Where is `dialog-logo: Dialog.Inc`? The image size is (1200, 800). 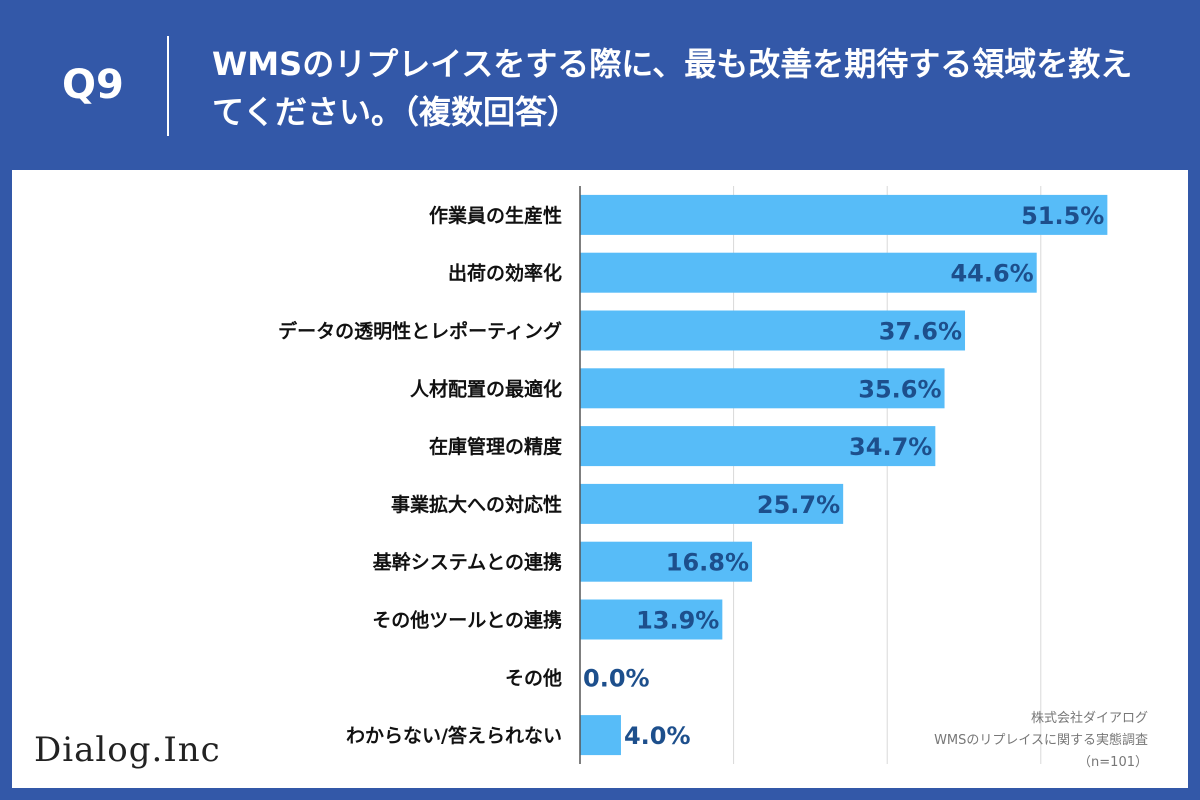
dialog-logo: Dialog.Inc is located at coordinates (127, 750).